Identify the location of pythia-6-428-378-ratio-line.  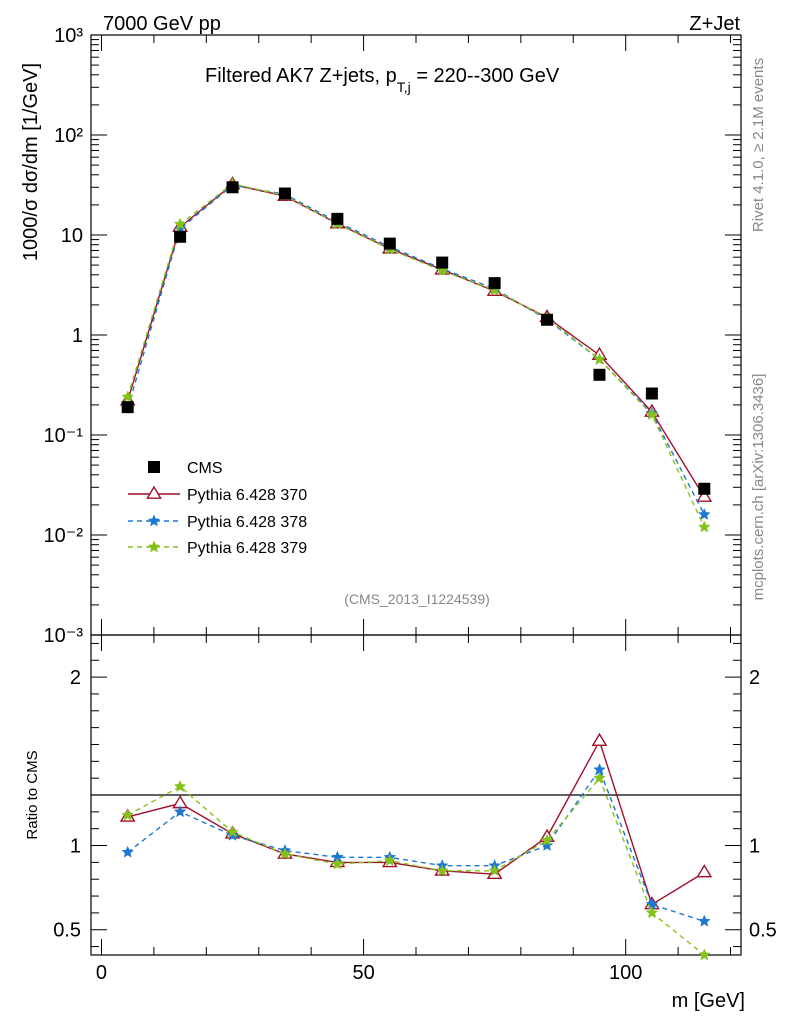
(416, 845).